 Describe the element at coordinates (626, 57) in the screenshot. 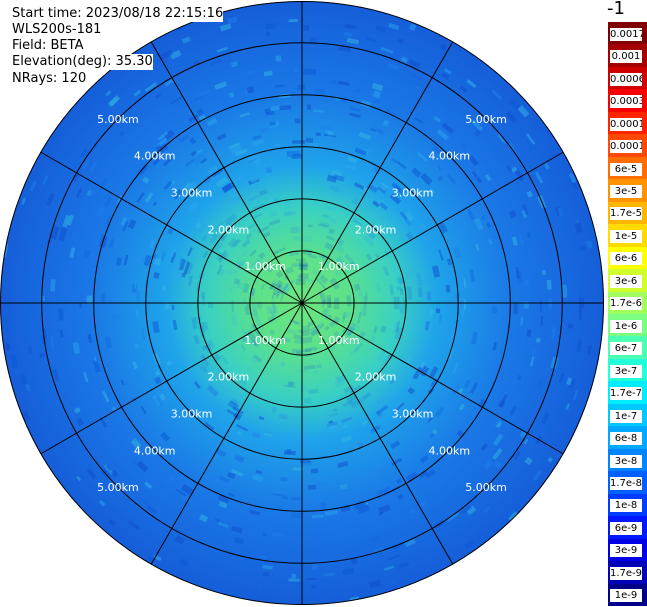

I see `colorbar-tick-label: 0.001` at that location.